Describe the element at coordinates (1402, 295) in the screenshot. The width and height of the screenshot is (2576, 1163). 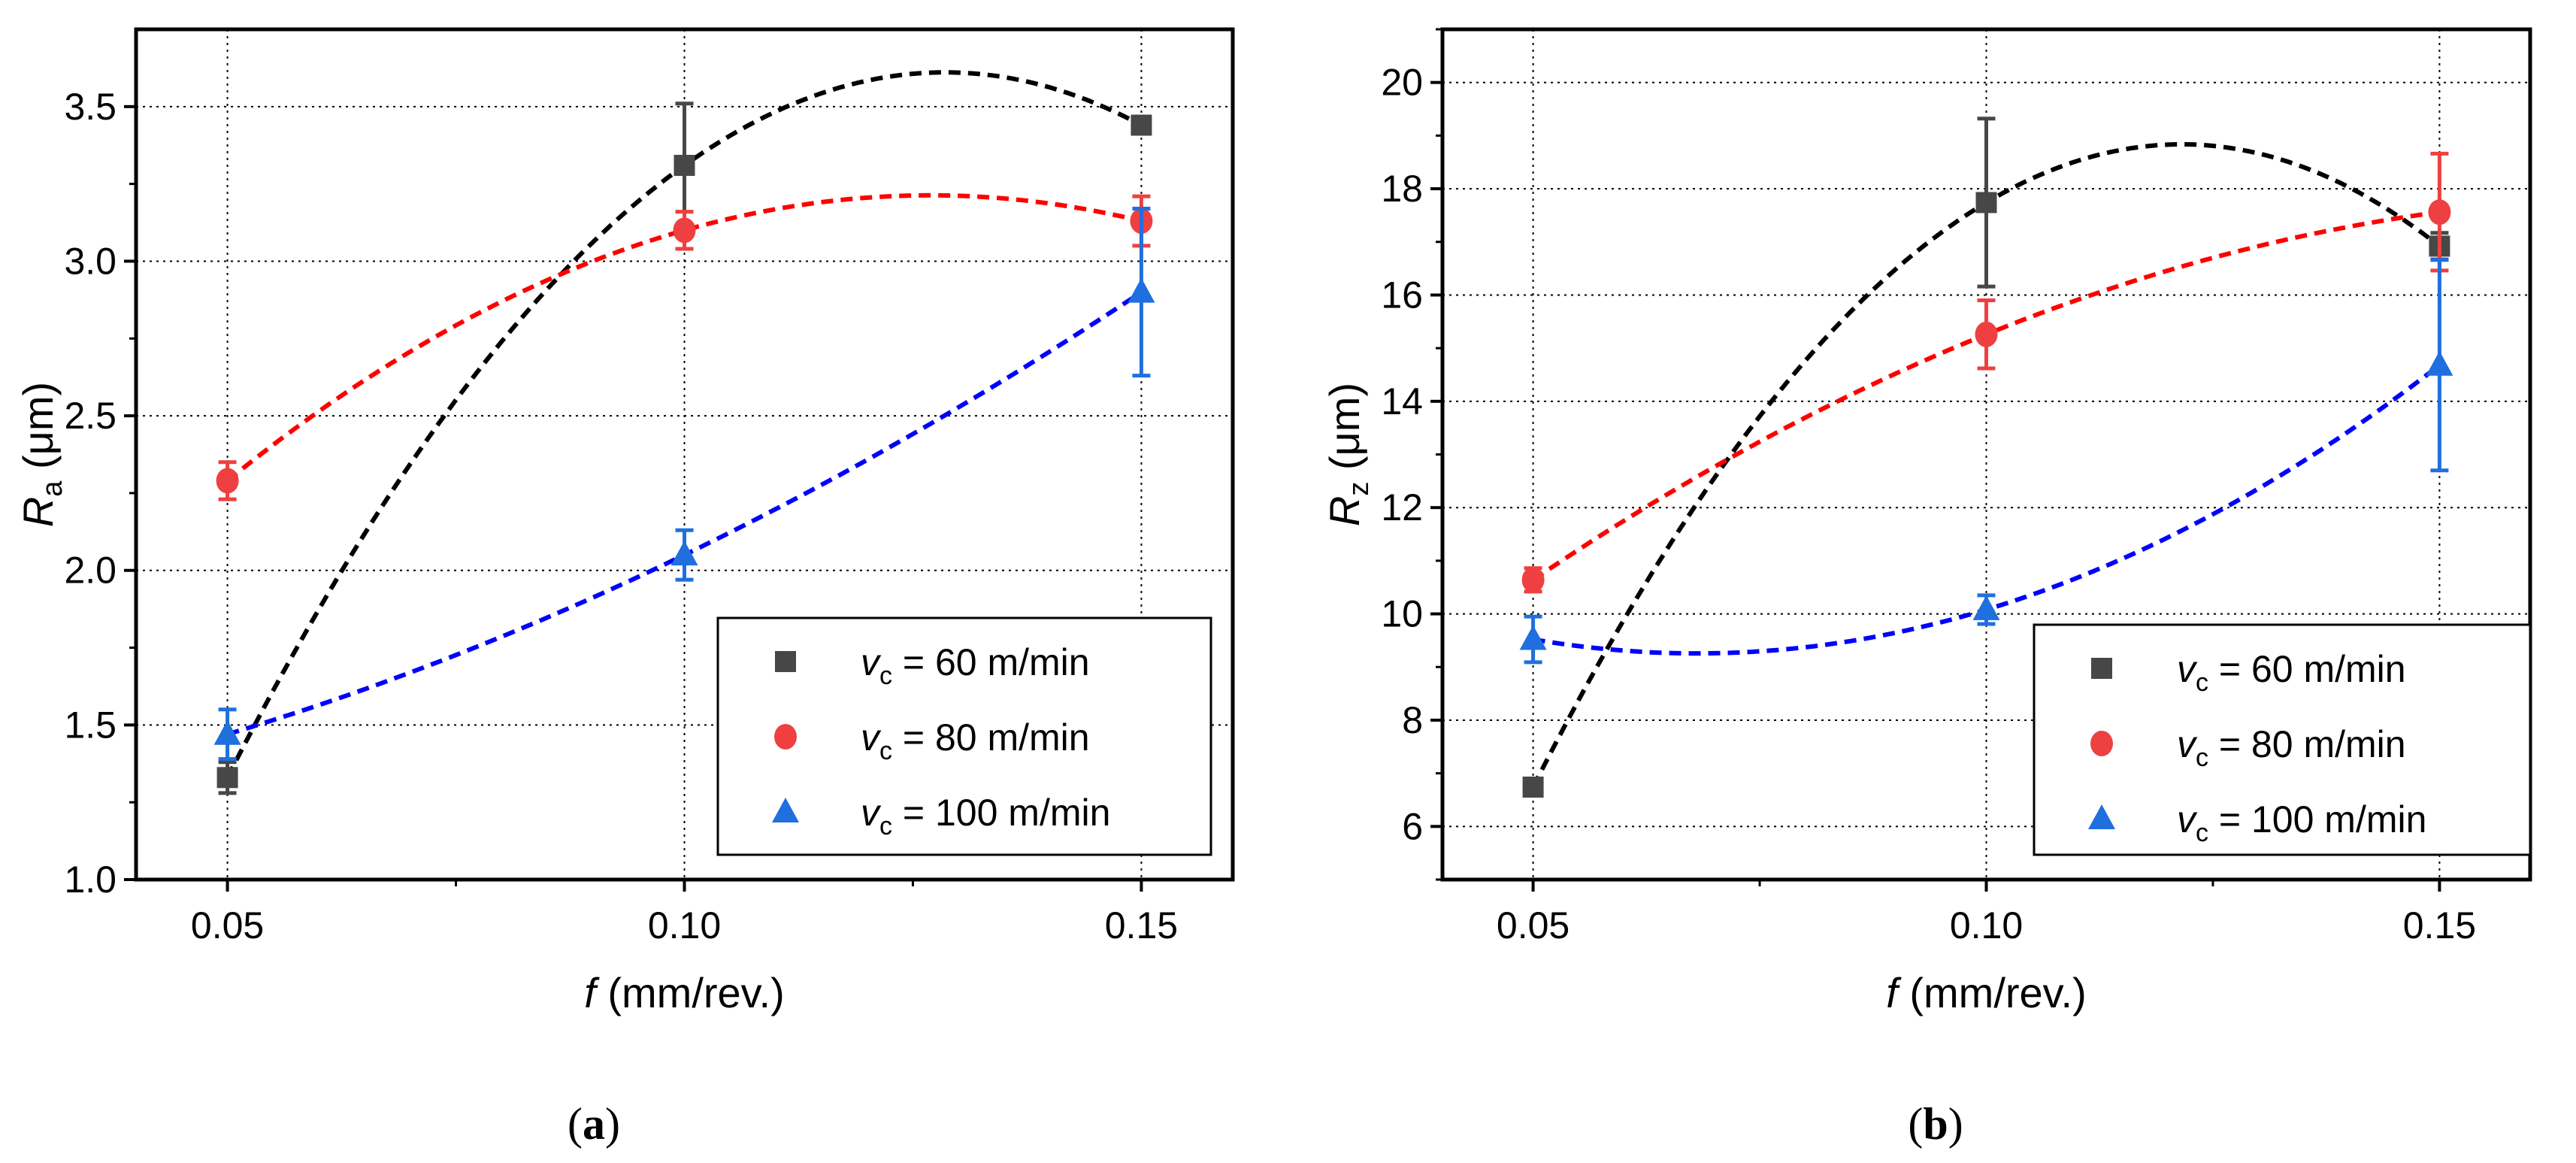
I see `y-tick-label: 16` at that location.